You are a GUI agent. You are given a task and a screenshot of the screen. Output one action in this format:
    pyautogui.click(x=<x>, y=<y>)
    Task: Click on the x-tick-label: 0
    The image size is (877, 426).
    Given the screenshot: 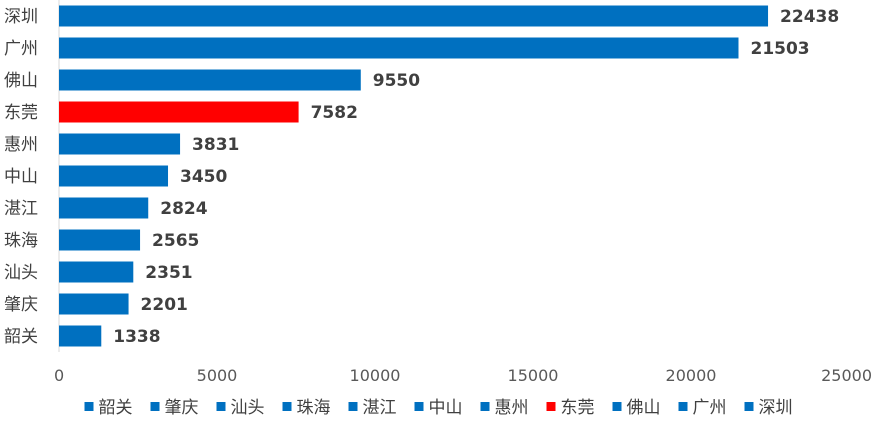 What is the action you would take?
    pyautogui.click(x=59, y=375)
    